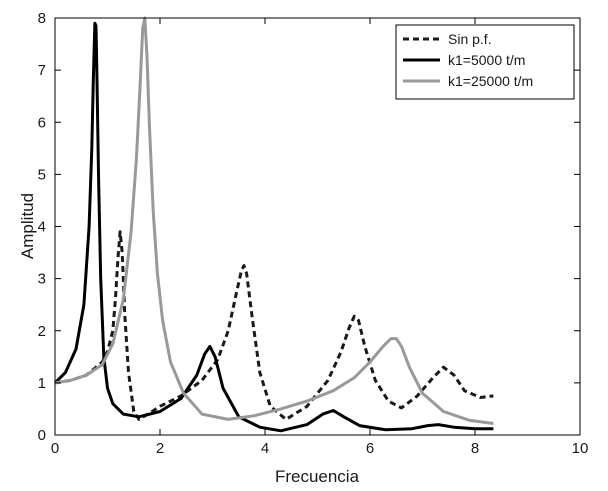  What do you see at coordinates (55, 448) in the screenshot?
I see `x-tick-label: 0` at bounding box center [55, 448].